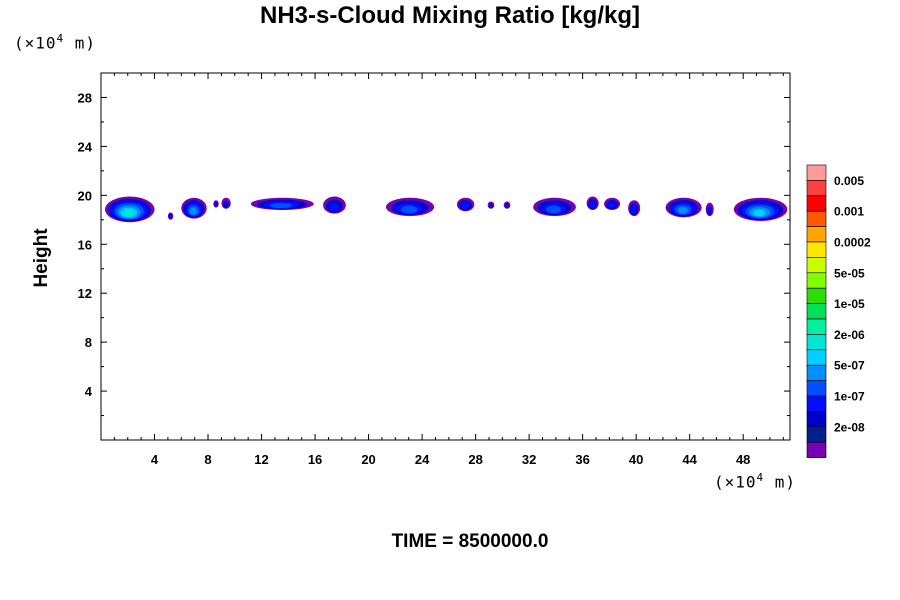 Image resolution: width=900 pixels, height=600 pixels. What do you see at coordinates (85, 195) in the screenshot?
I see `y-tick-label: 20` at bounding box center [85, 195].